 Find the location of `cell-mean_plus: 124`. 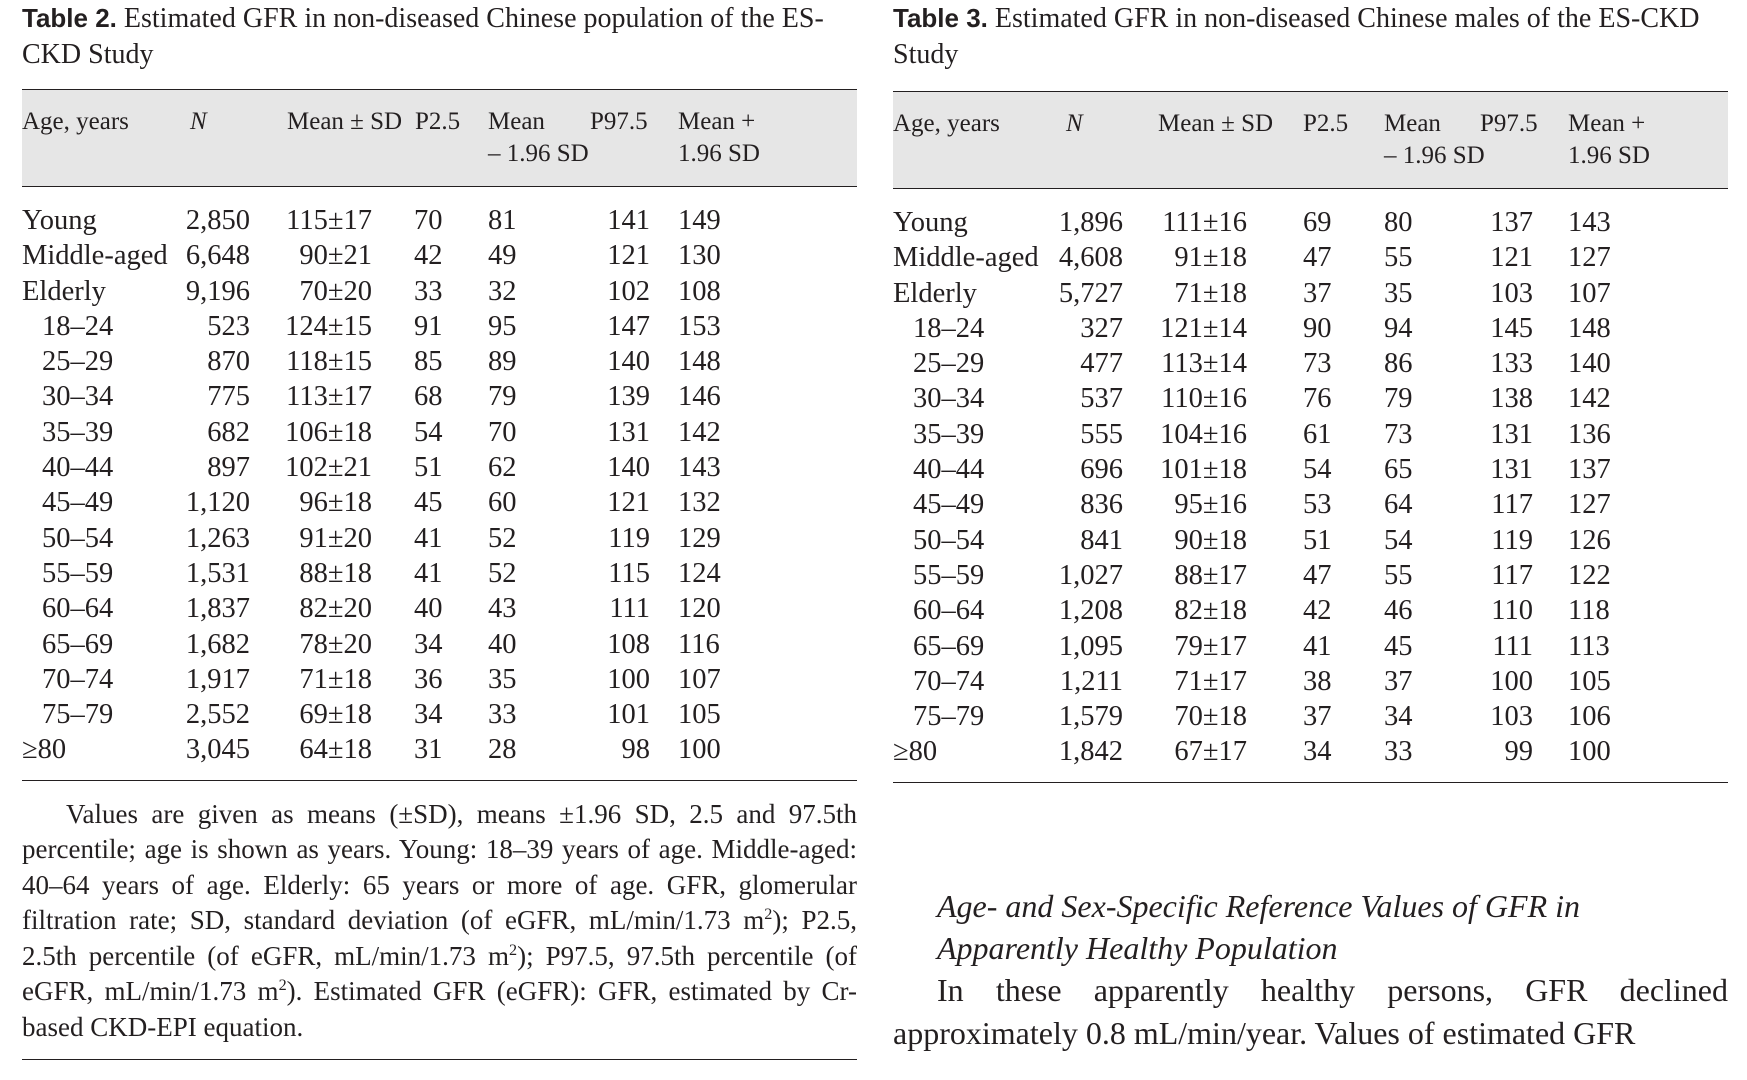

cell-mean_plus: 124 is located at coordinates (699, 573).